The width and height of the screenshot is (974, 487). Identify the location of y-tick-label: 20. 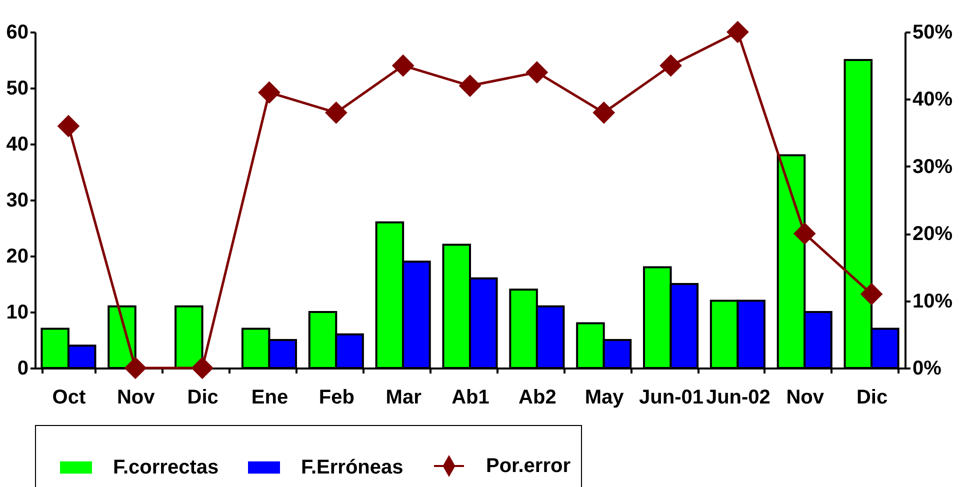
(17, 257).